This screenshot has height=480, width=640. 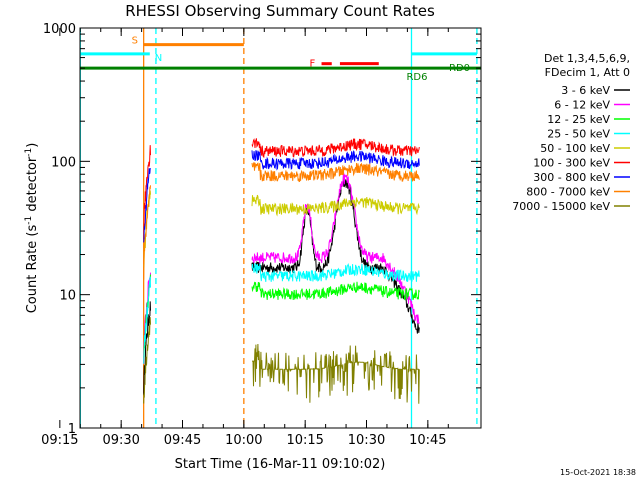 I want to click on legend-label-8: 7000 - 15000 keV, so click(x=561, y=206).